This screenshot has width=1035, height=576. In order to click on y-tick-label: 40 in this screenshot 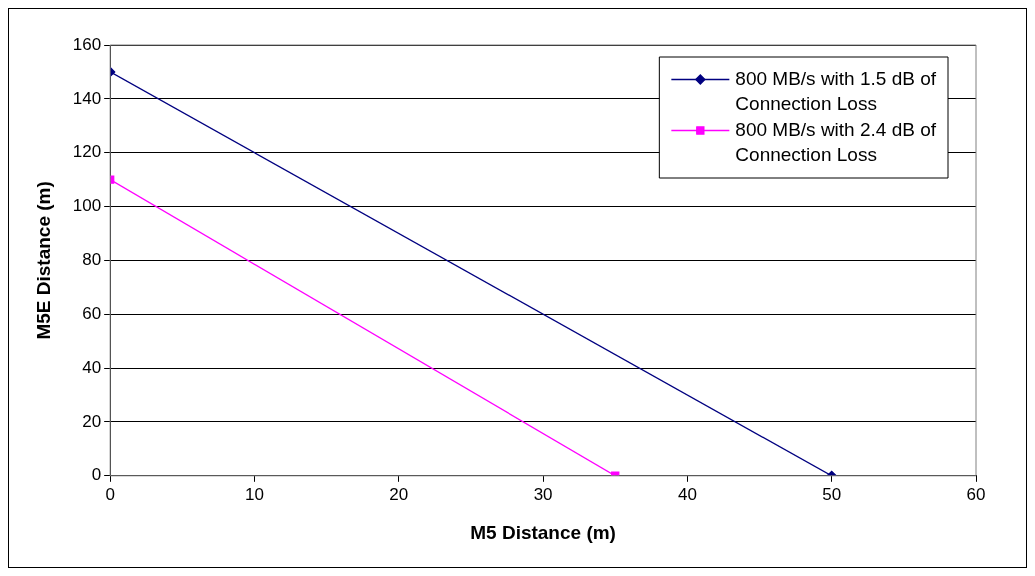, I will do `click(92, 367)`.